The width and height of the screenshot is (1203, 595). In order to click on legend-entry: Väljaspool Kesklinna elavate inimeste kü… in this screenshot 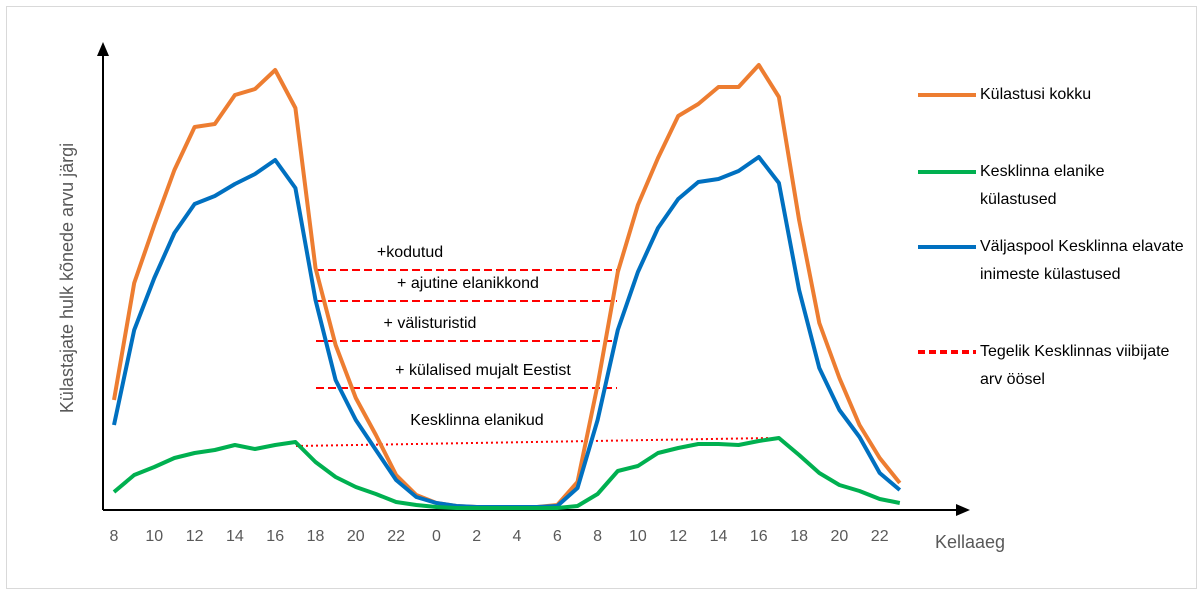, I will do `click(1051, 261)`.